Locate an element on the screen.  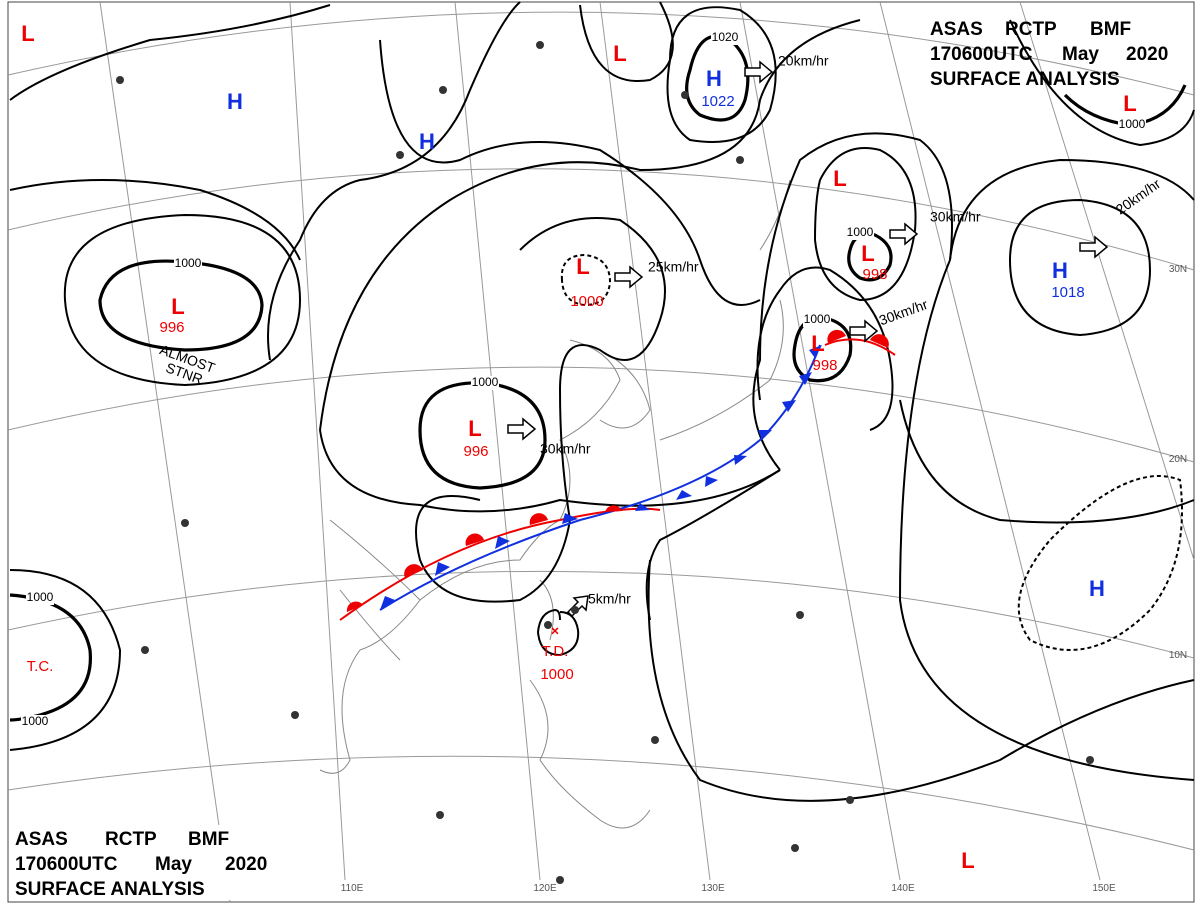
central-pressure: 1018 is located at coordinates (1067, 292).